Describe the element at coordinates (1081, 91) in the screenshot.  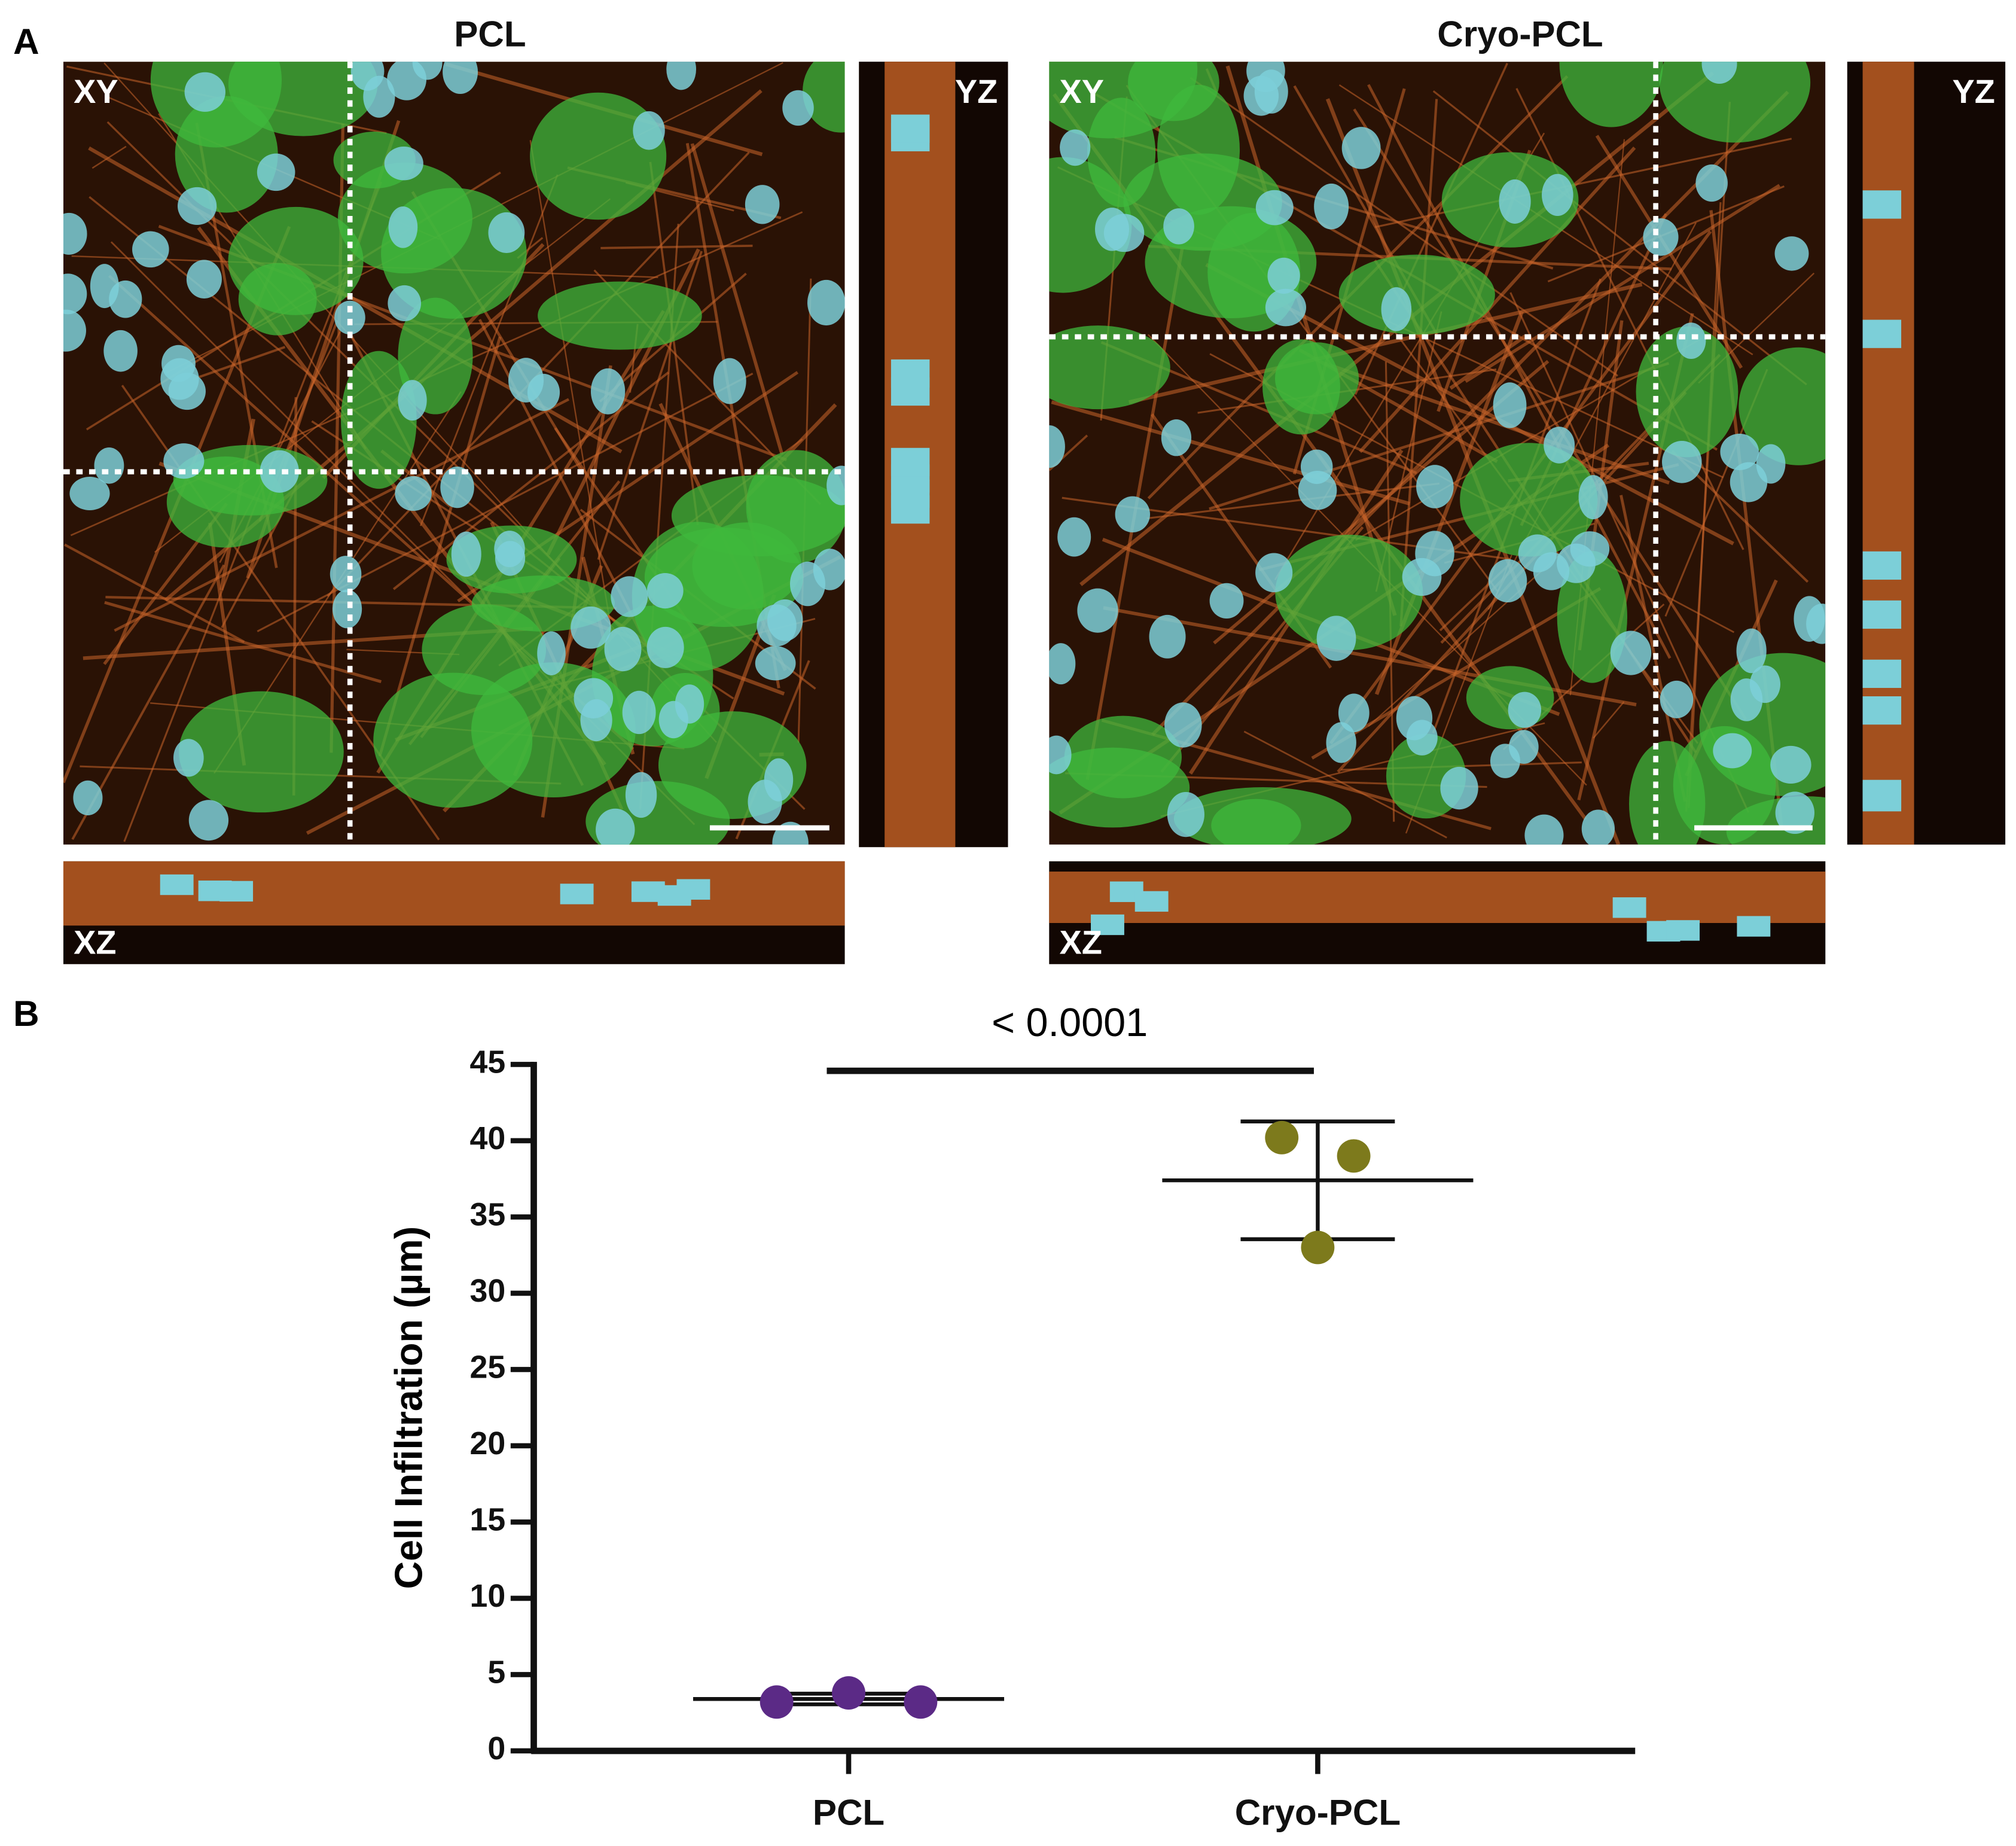
I see `view-label: XY` at that location.